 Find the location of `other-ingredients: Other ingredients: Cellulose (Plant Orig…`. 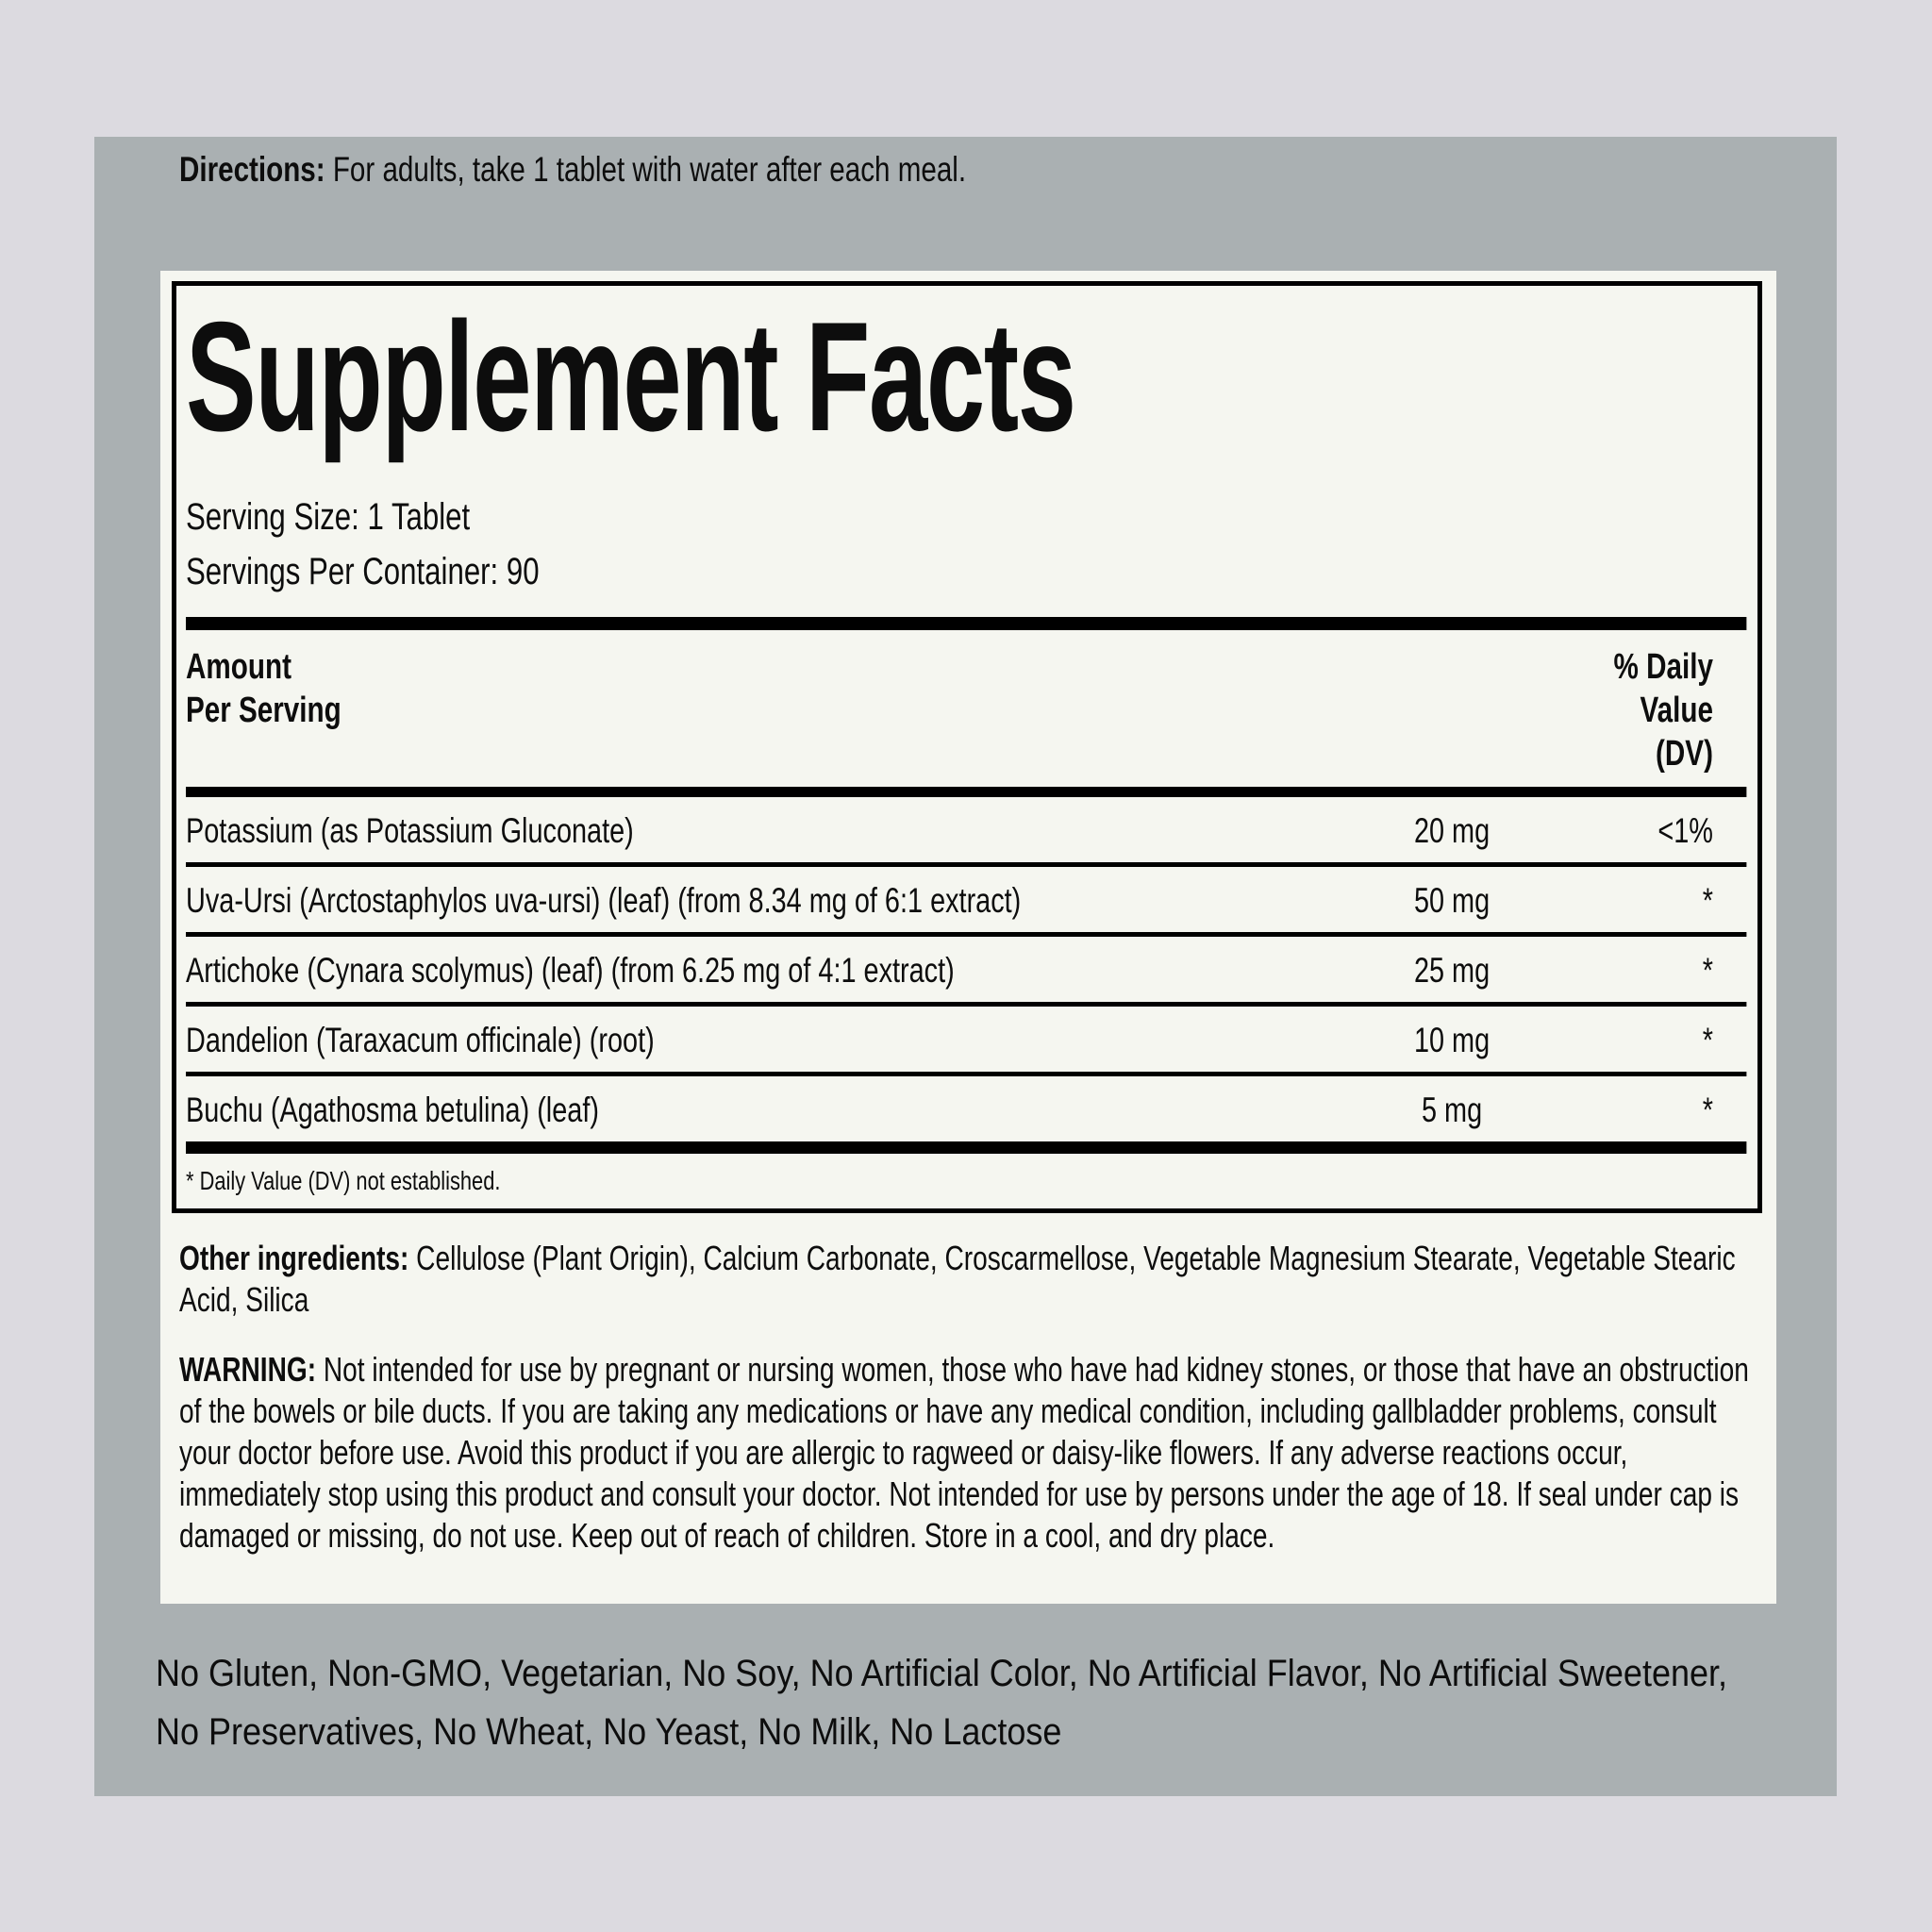

other-ingredients: Other ingredients: Cellulose (Plant Orig… is located at coordinates (967, 1280).